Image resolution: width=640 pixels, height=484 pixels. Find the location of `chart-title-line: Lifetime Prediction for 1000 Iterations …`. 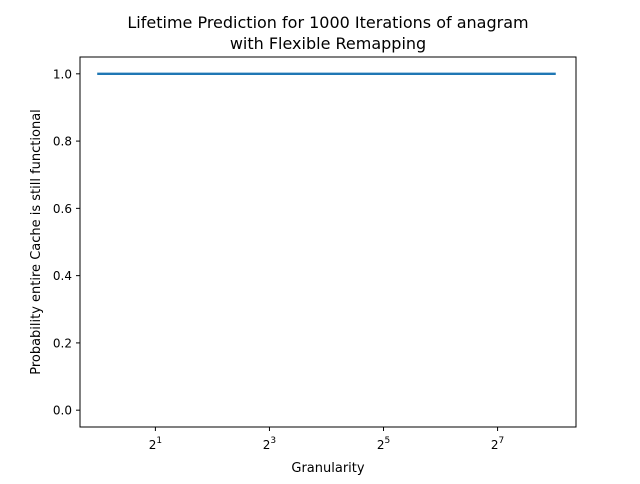

chart-title-line: Lifetime Prediction for 1000 Iterations … is located at coordinates (327, 22).